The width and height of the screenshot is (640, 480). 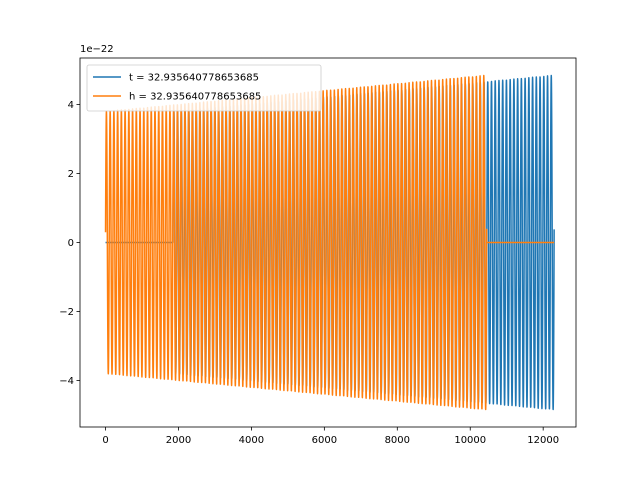 I want to click on legend-entry-0: t = 32.935640778653685, so click(x=194, y=78).